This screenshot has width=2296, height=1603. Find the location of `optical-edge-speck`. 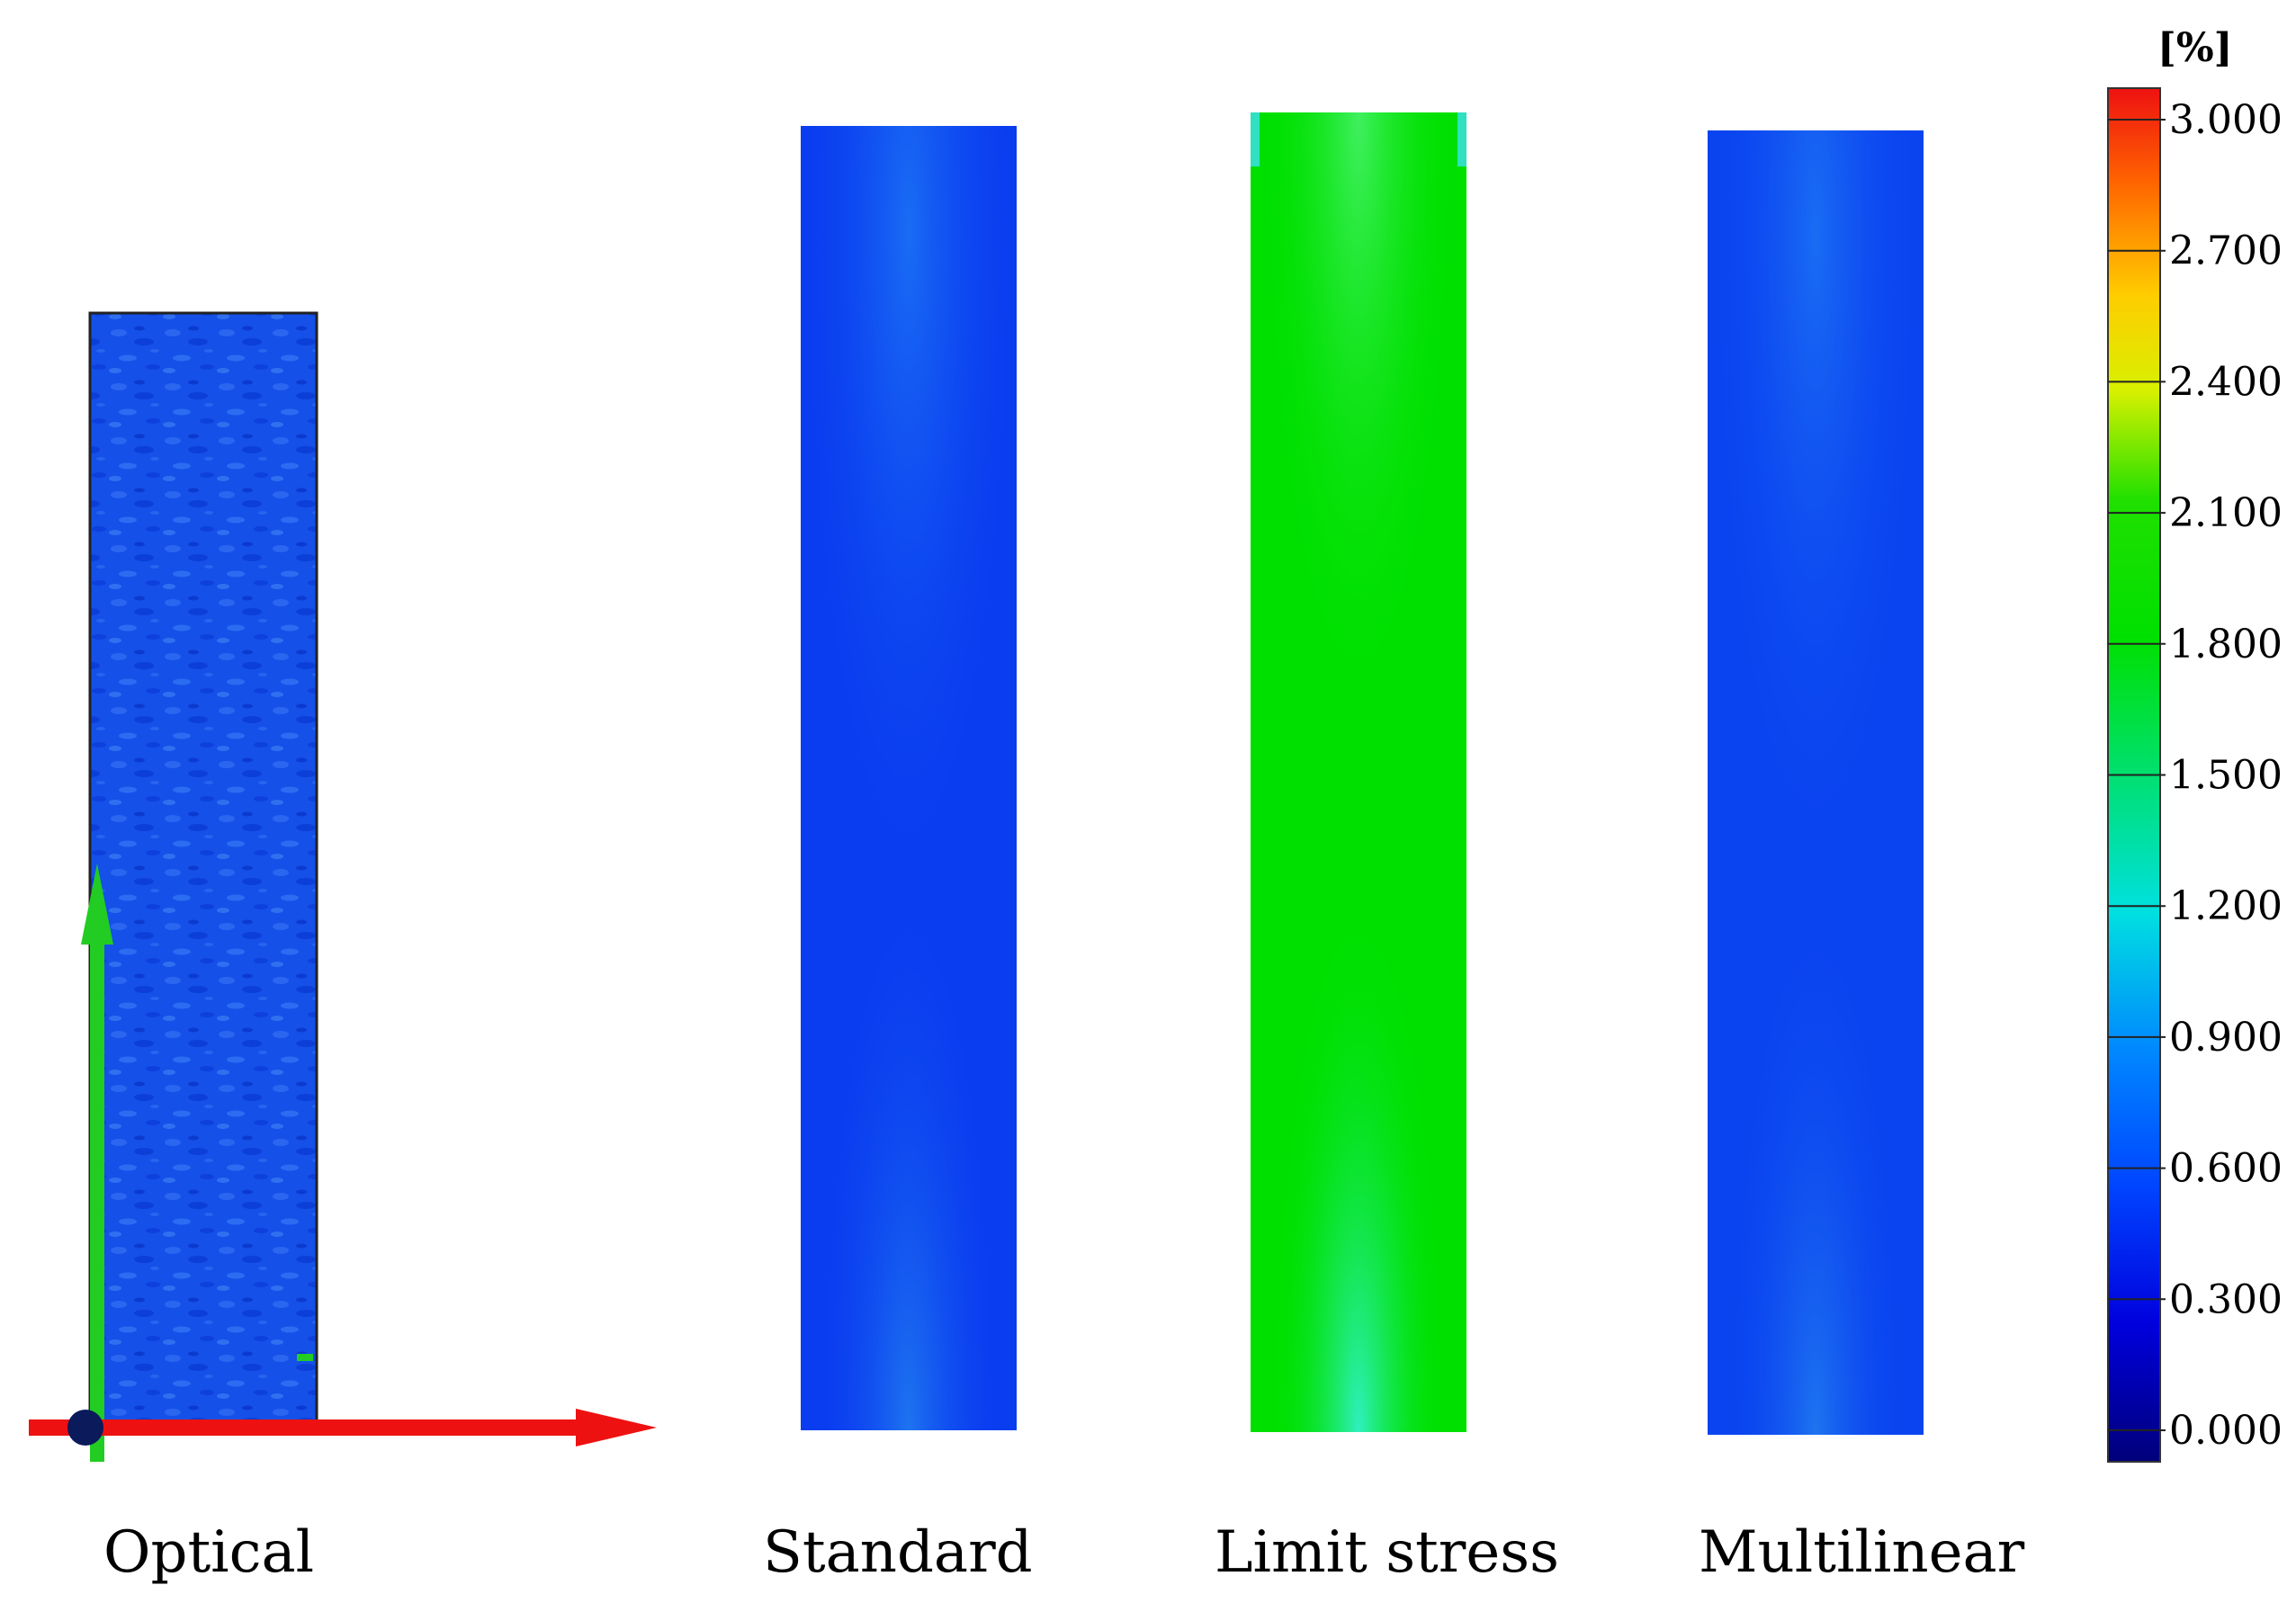

optical-edge-speck is located at coordinates (305, 1357).